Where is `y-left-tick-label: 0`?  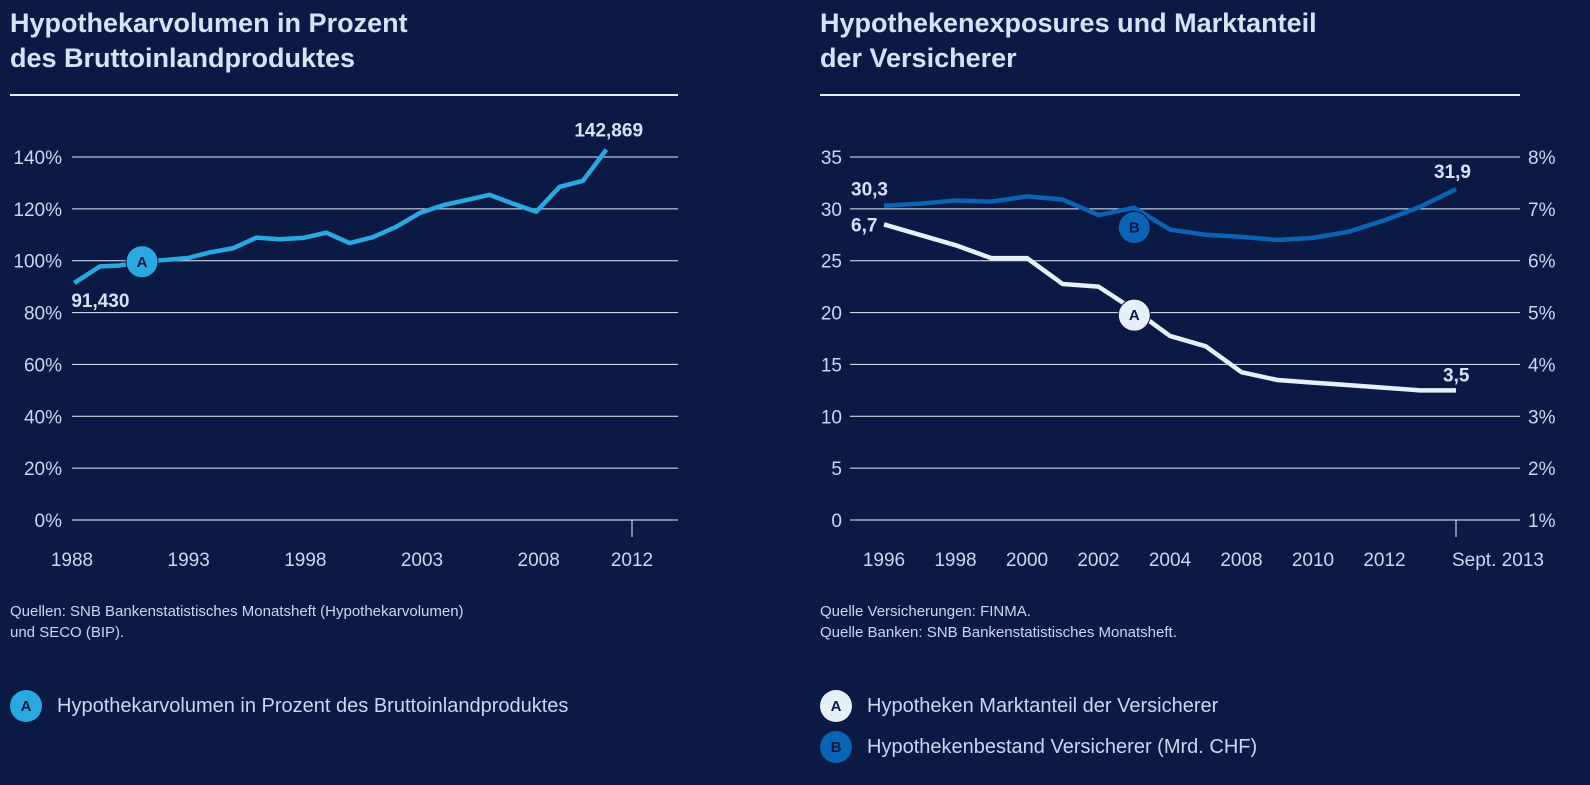 y-left-tick-label: 0 is located at coordinates (836, 521).